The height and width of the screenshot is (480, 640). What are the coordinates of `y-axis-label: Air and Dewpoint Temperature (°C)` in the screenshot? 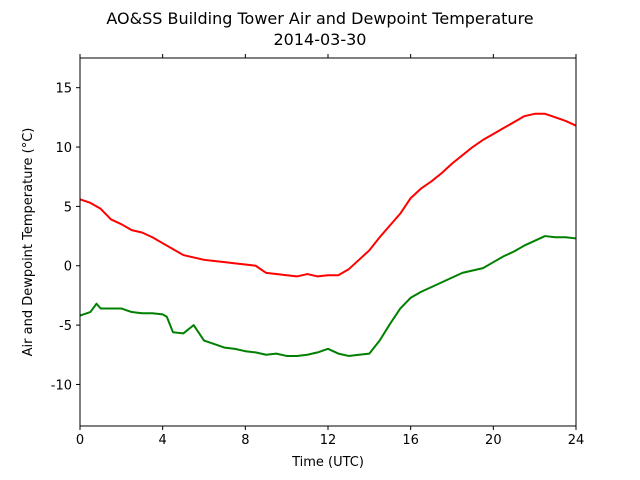 It's located at (28, 242).